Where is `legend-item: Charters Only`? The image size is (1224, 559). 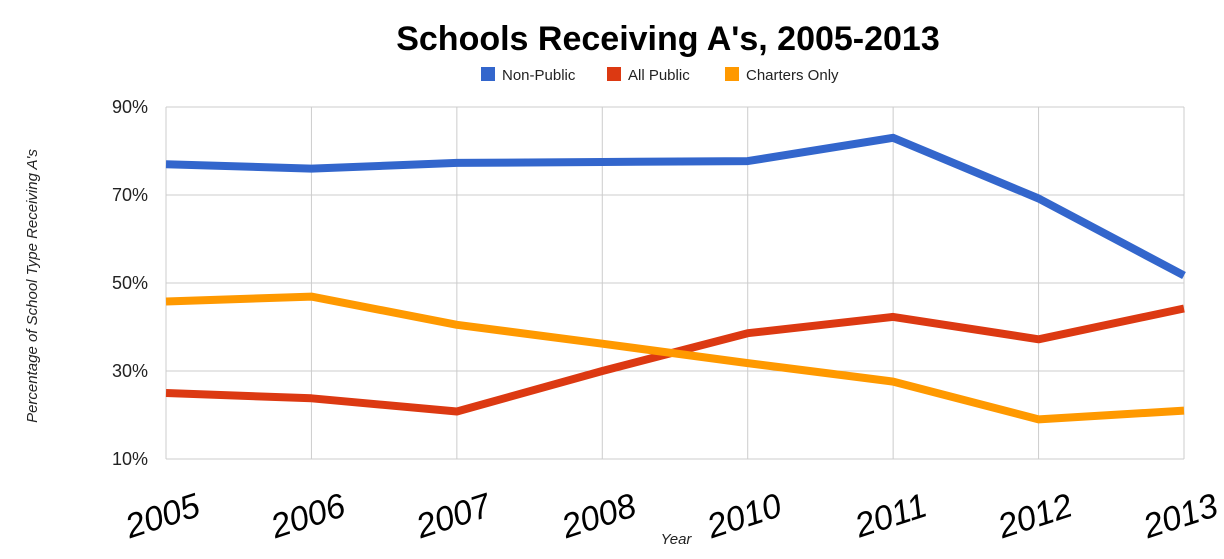
legend-item: Charters Only is located at coordinates (782, 75).